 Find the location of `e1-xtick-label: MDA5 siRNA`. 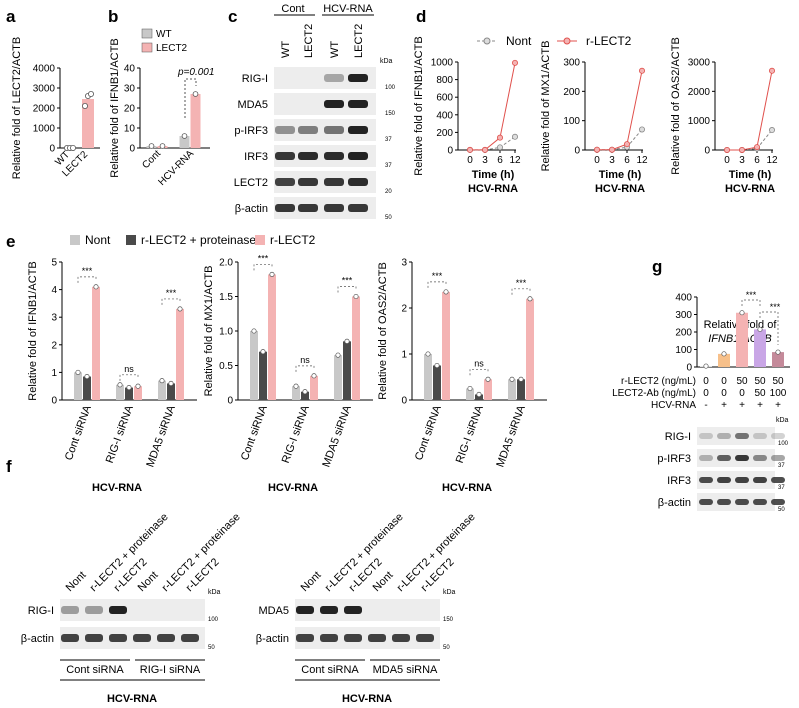

e1-xtick-label: MDA5 siRNA is located at coordinates (161, 436).